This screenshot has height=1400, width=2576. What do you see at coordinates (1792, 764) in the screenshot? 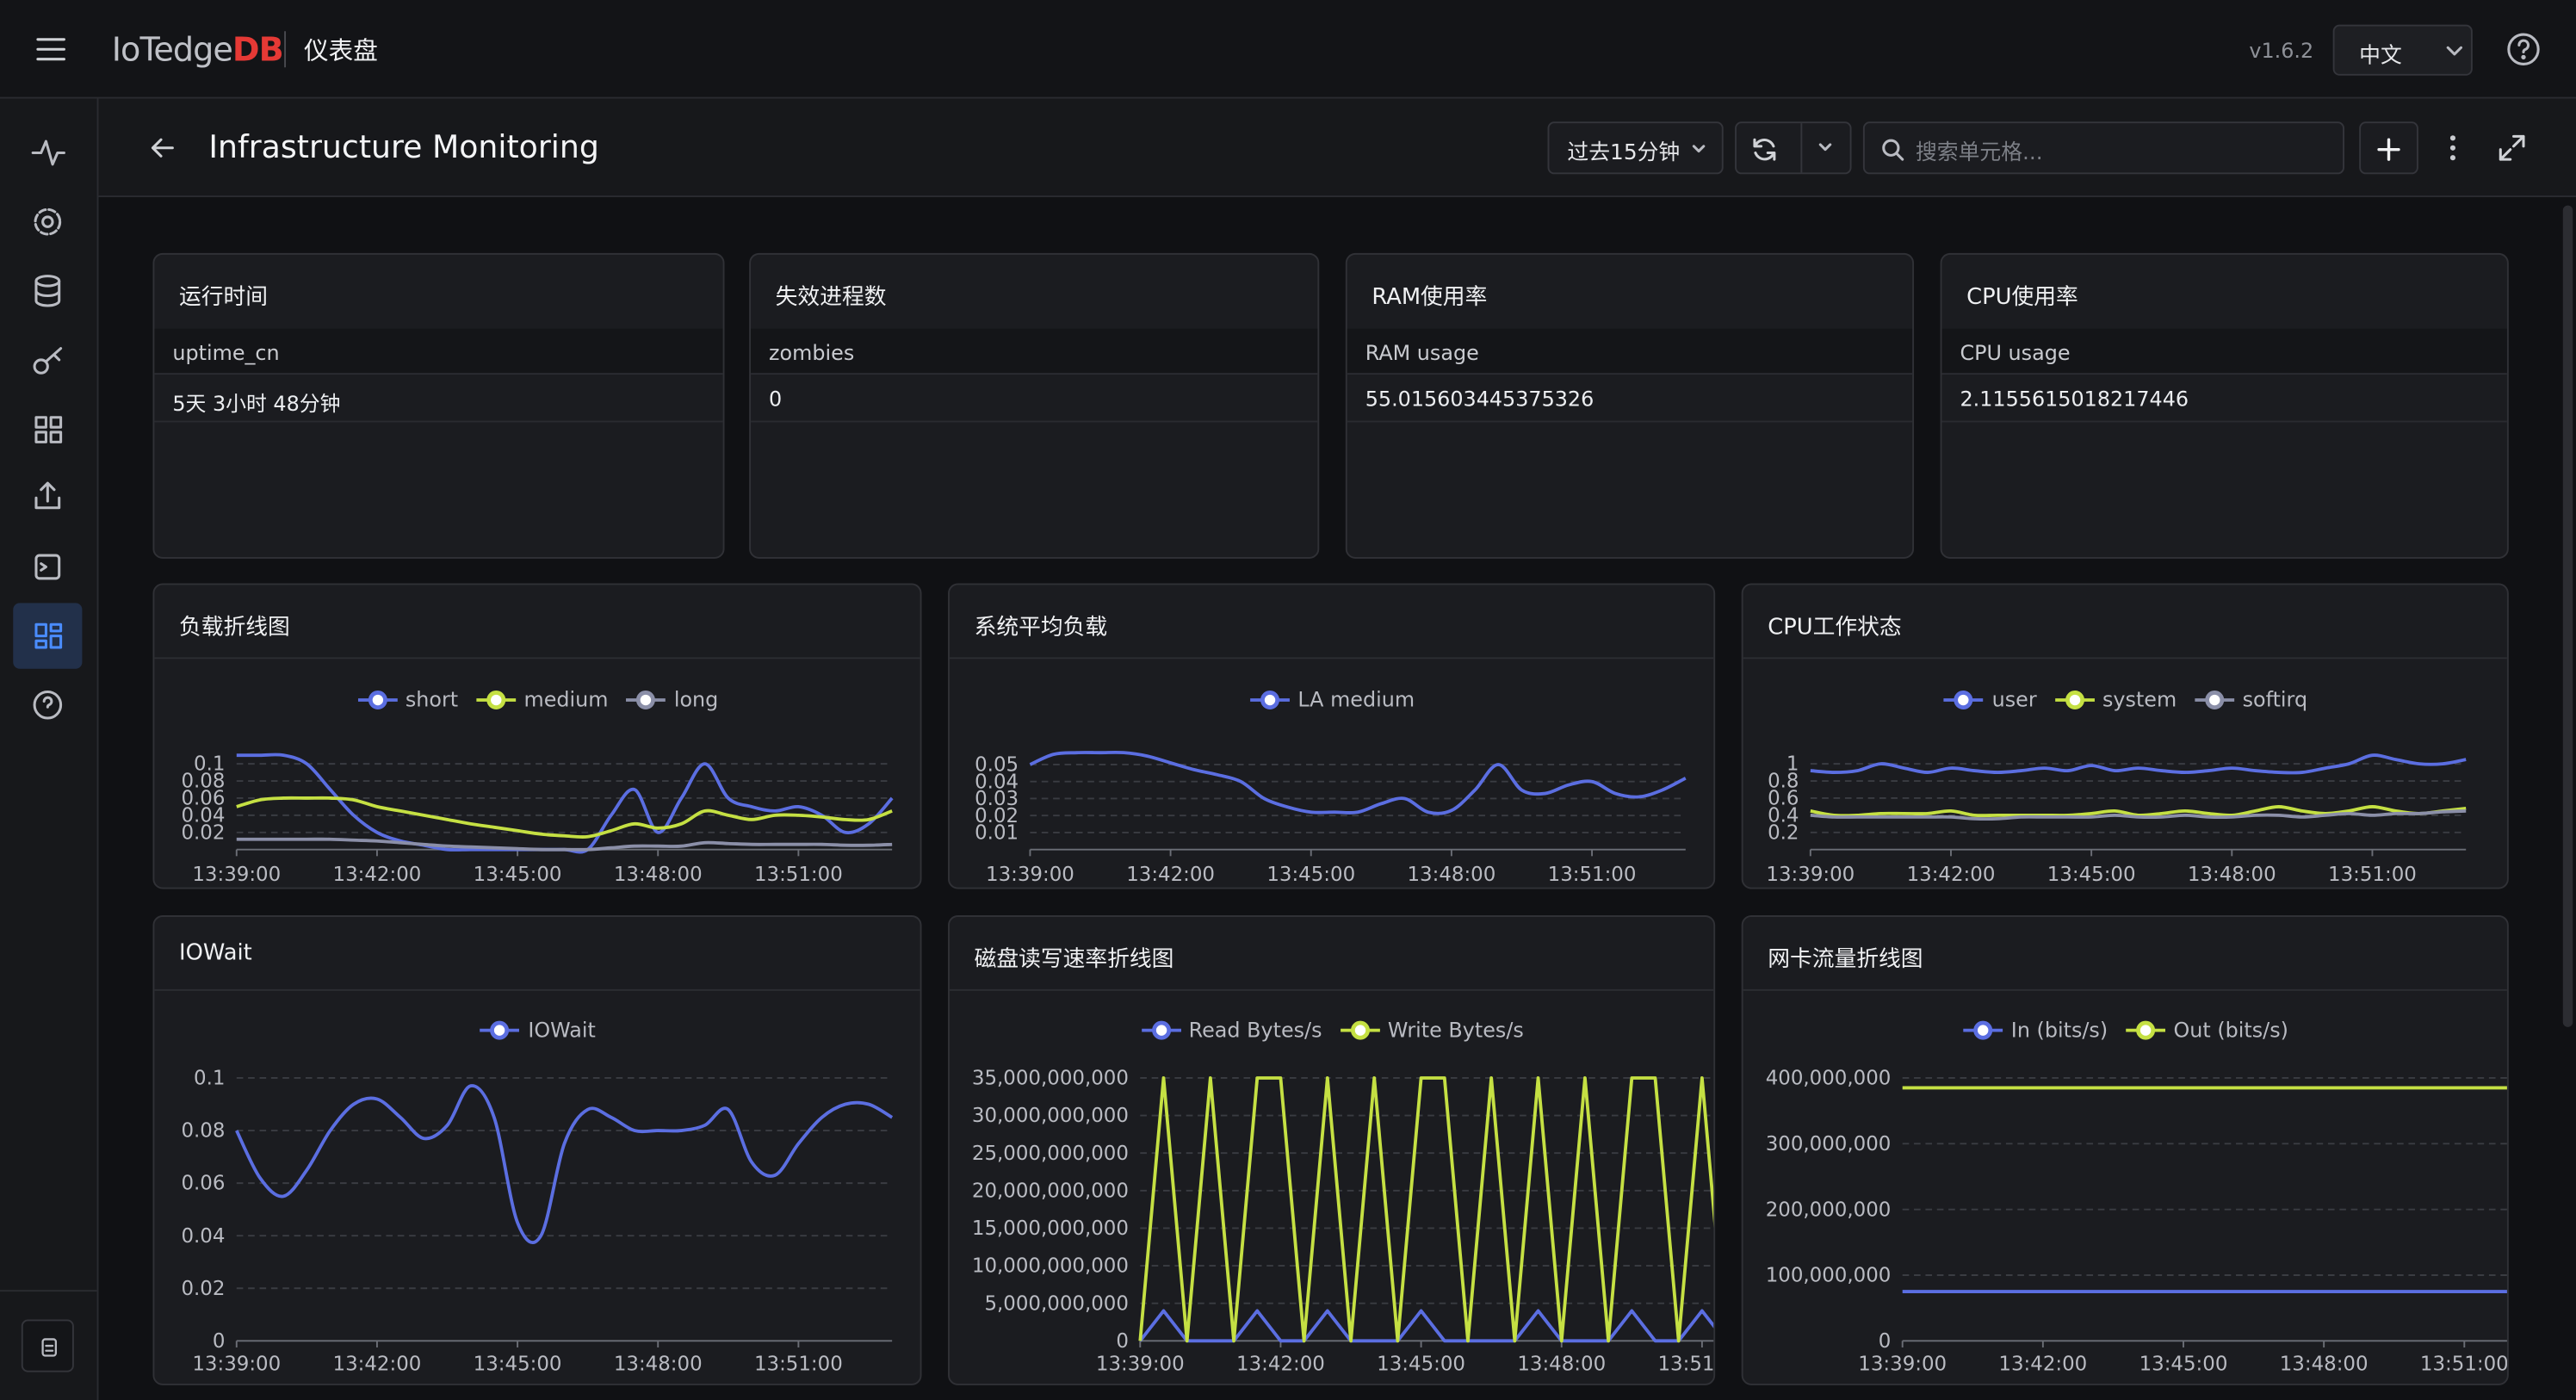
I see `y-tick-label: 1` at bounding box center [1792, 764].